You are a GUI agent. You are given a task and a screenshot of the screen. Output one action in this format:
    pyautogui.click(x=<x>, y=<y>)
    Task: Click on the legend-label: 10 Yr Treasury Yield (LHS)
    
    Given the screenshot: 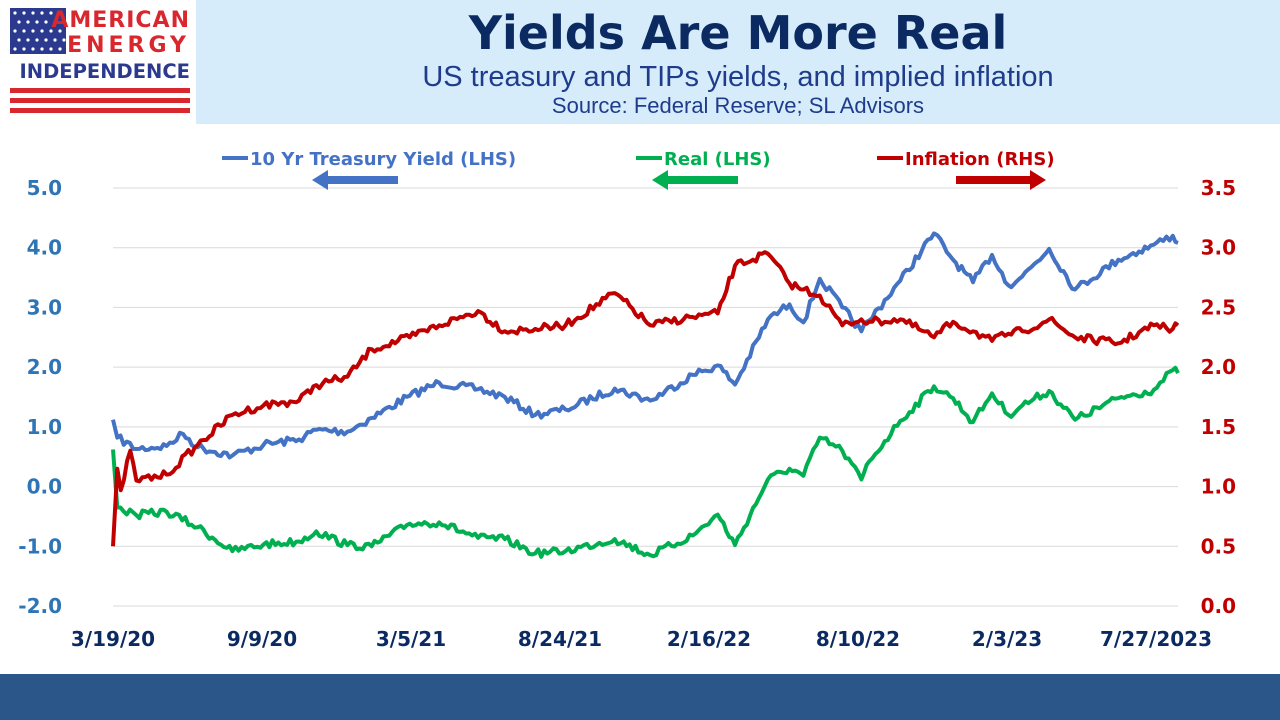 What is the action you would take?
    pyautogui.click(x=383, y=159)
    